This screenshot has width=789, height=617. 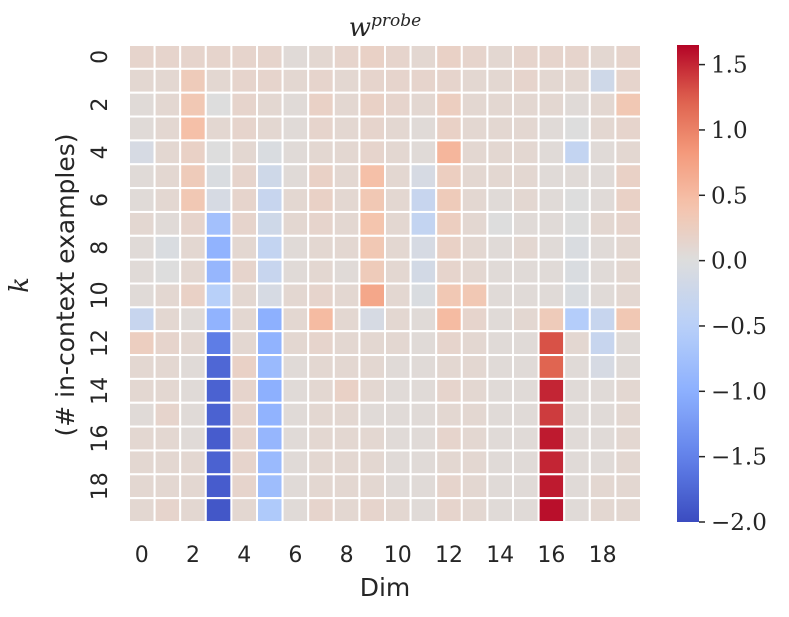 I want to click on y-axis-label-symbol: k, so click(x=20, y=285).